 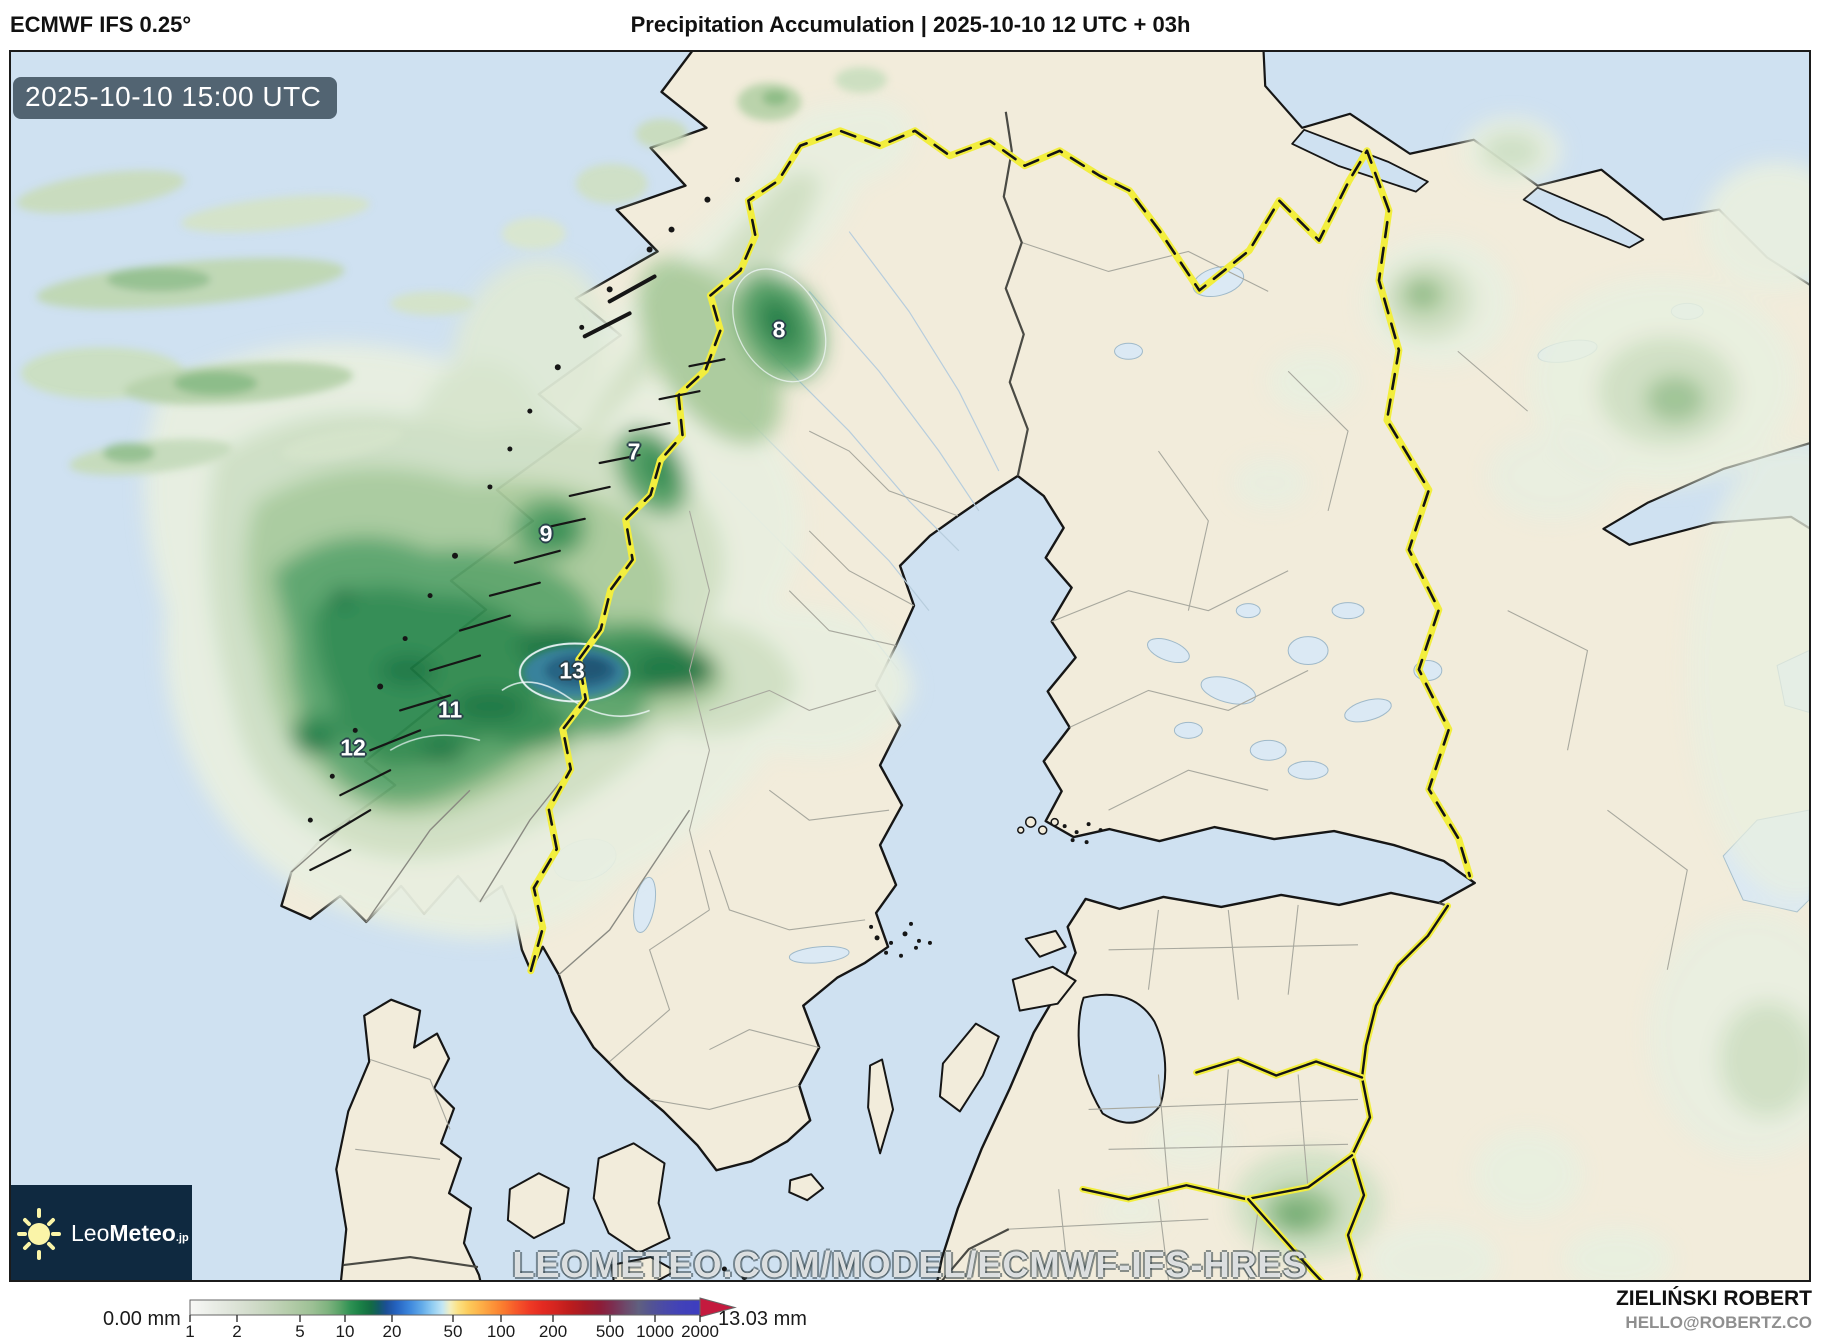 I want to click on fjord-strokes-layer, so click(x=517, y=573).